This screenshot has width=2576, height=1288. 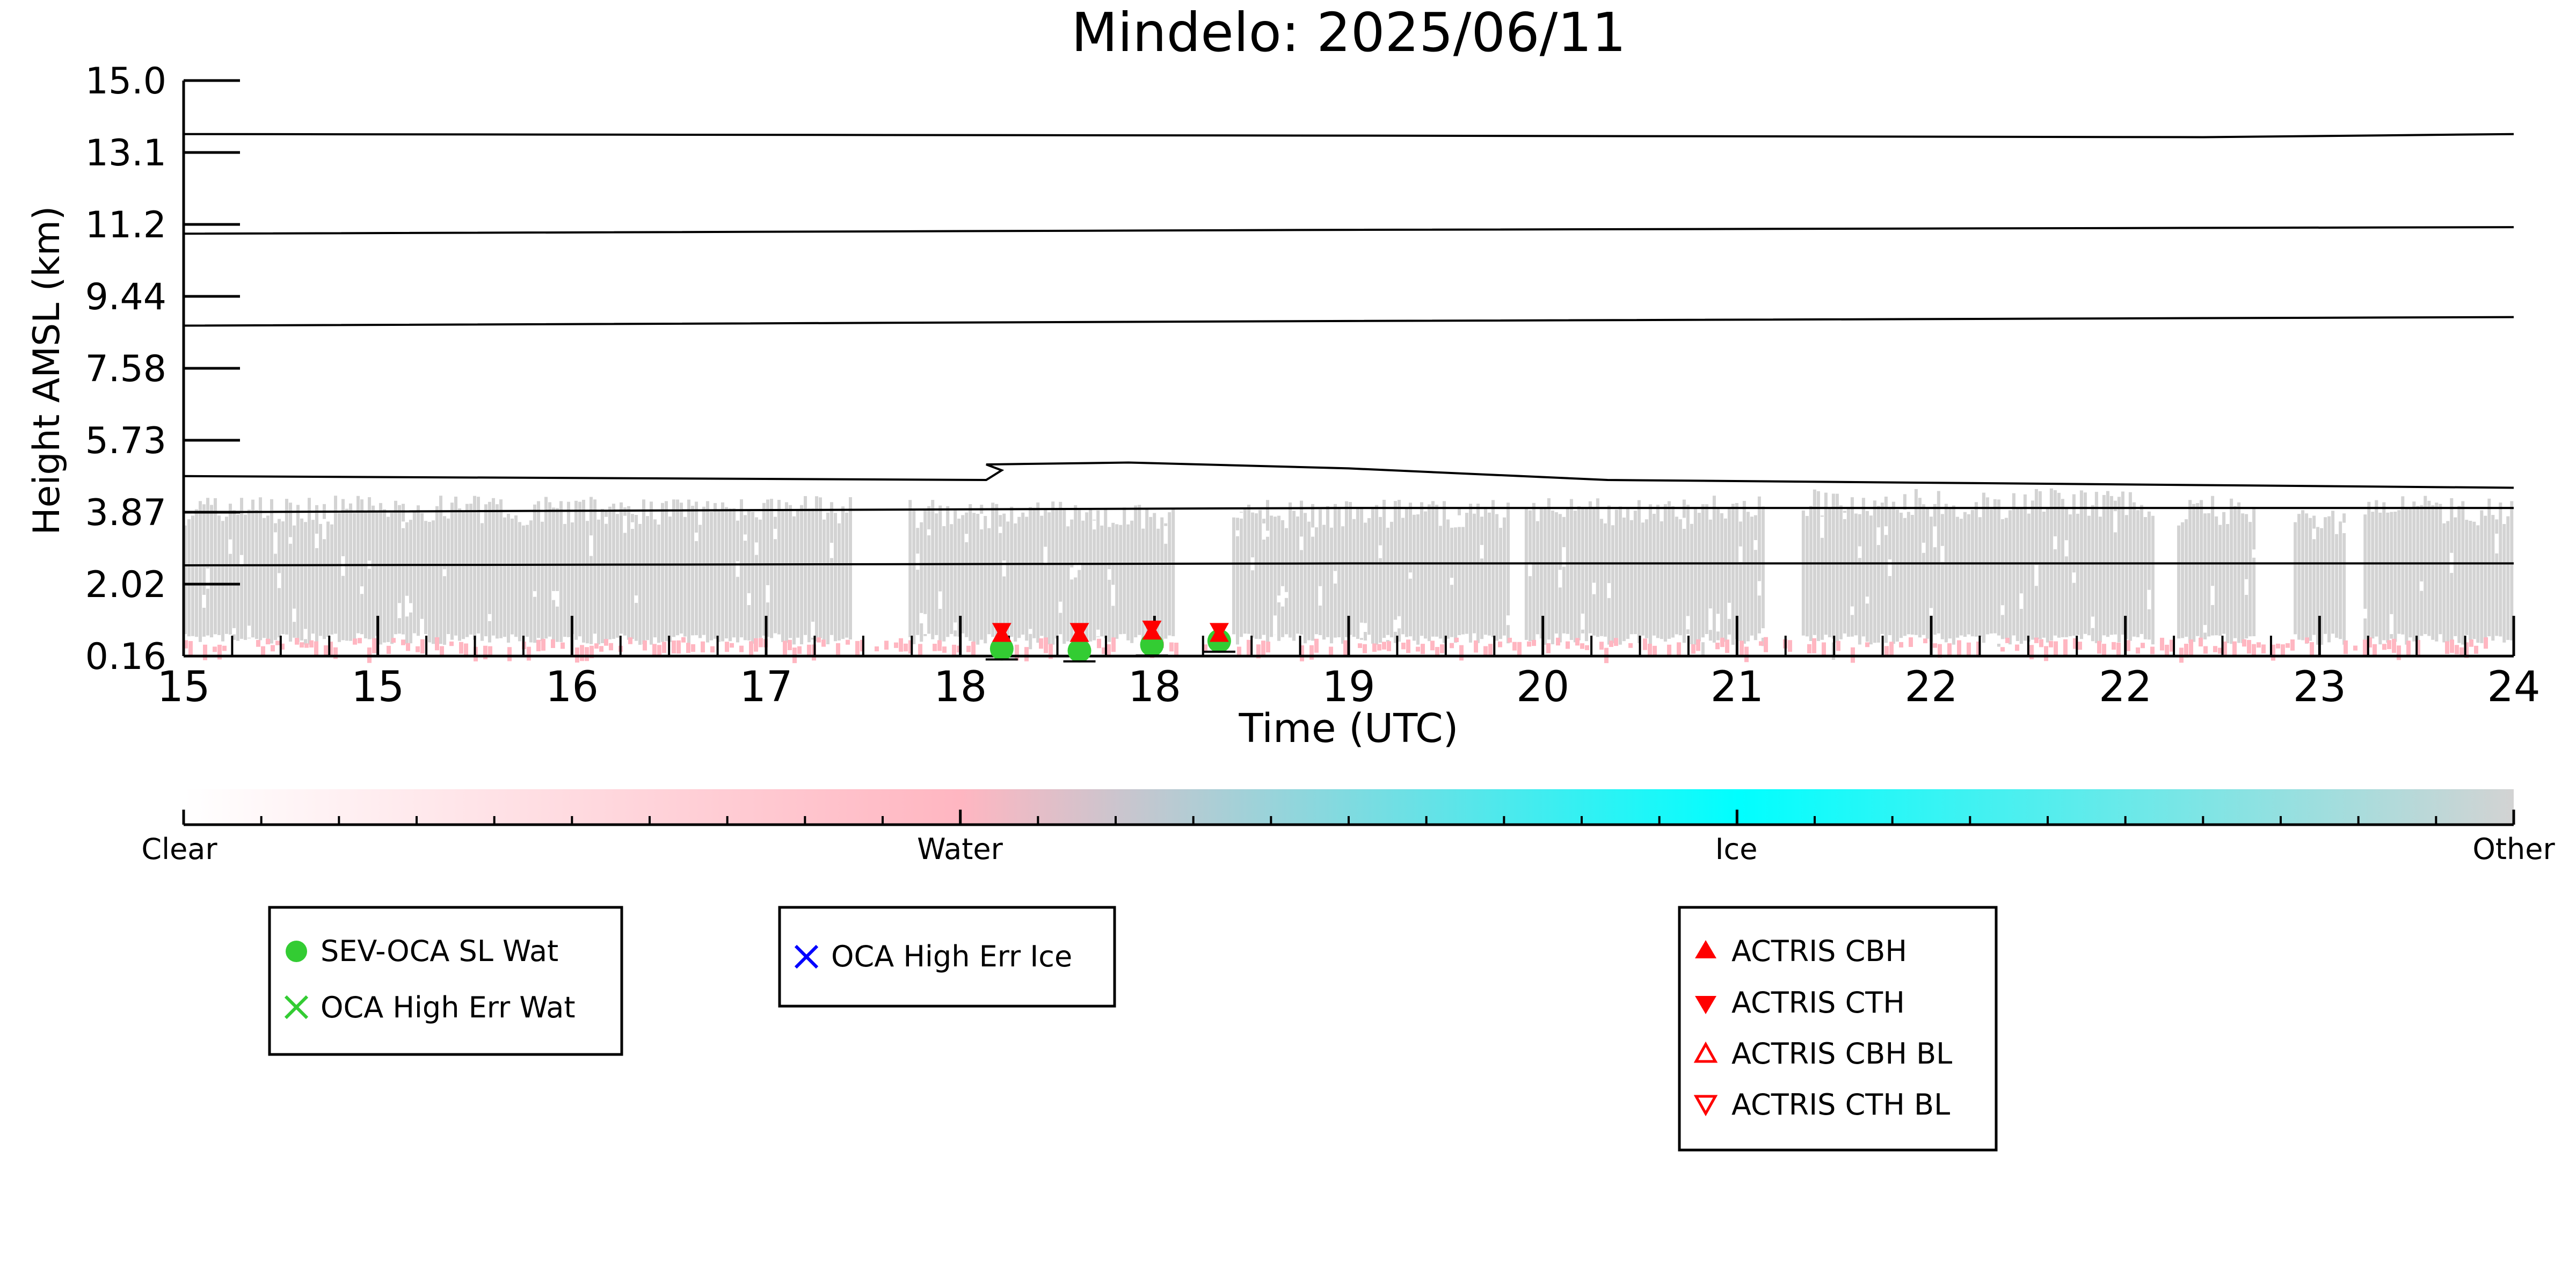 I want to click on legend-ice: OCA High Err Ice, so click(x=947, y=957).